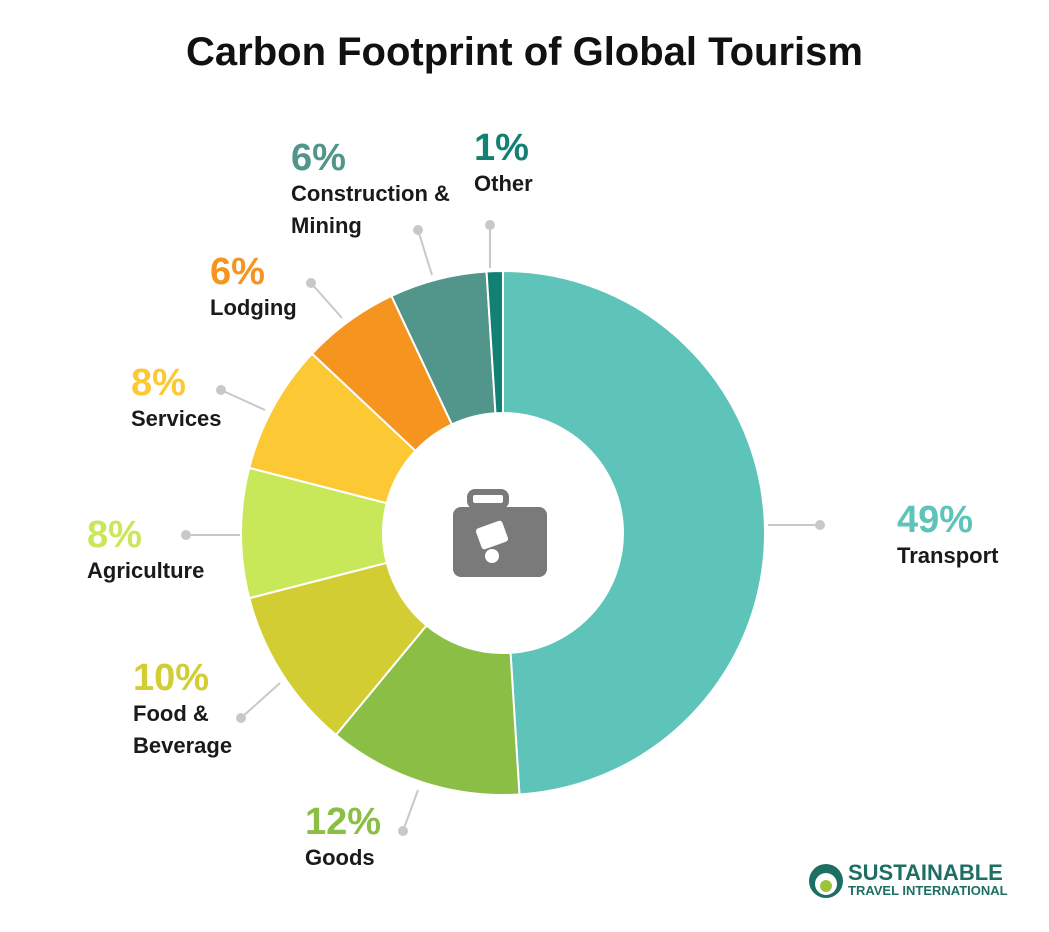 The image size is (1049, 932). I want to click on segment-label: 10% Food & Beverage, so click(203, 710).